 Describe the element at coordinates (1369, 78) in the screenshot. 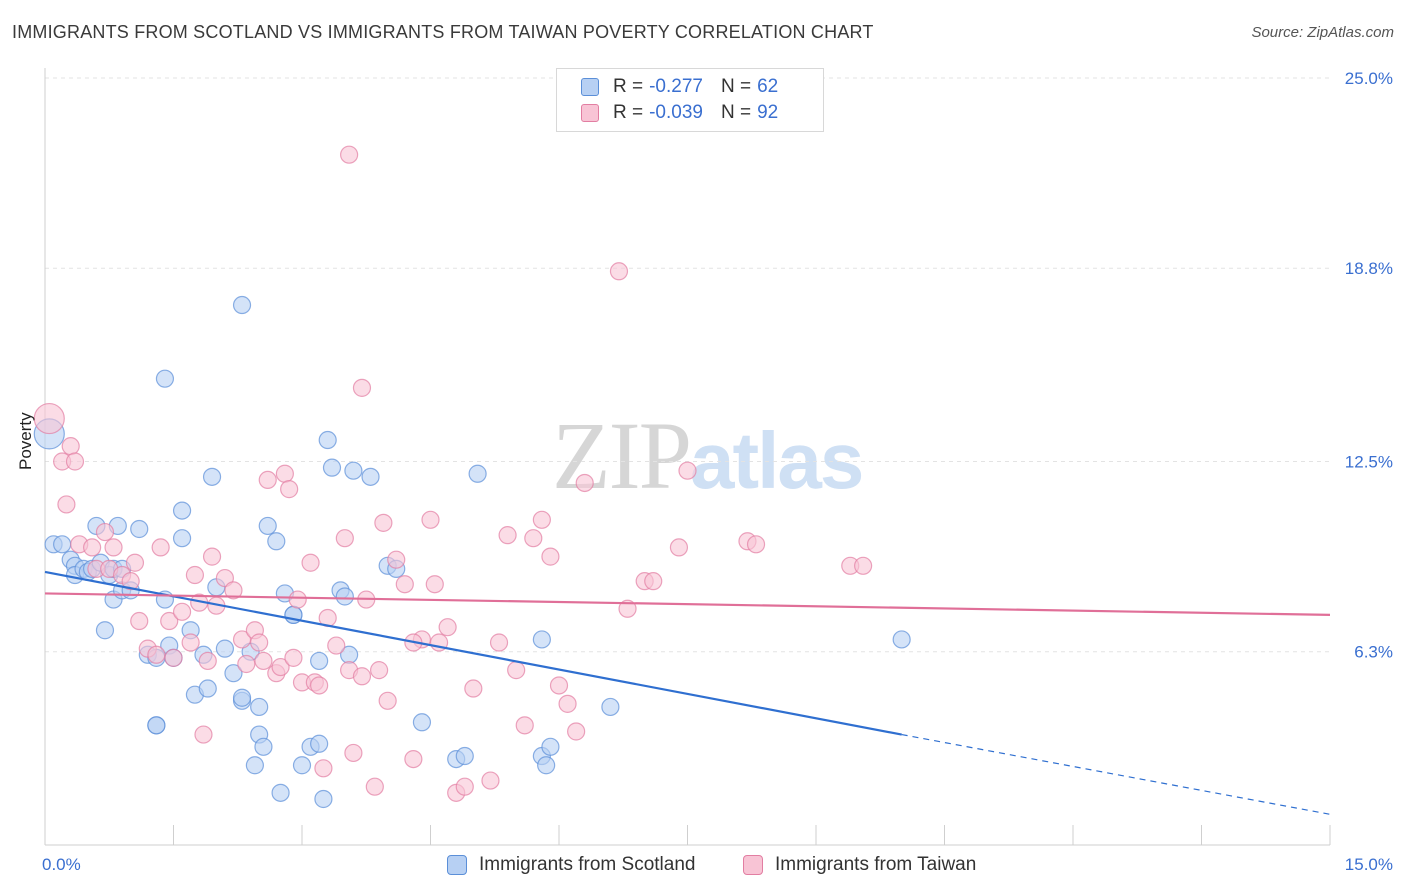

I see `y-tick-label: 25.0%` at that location.